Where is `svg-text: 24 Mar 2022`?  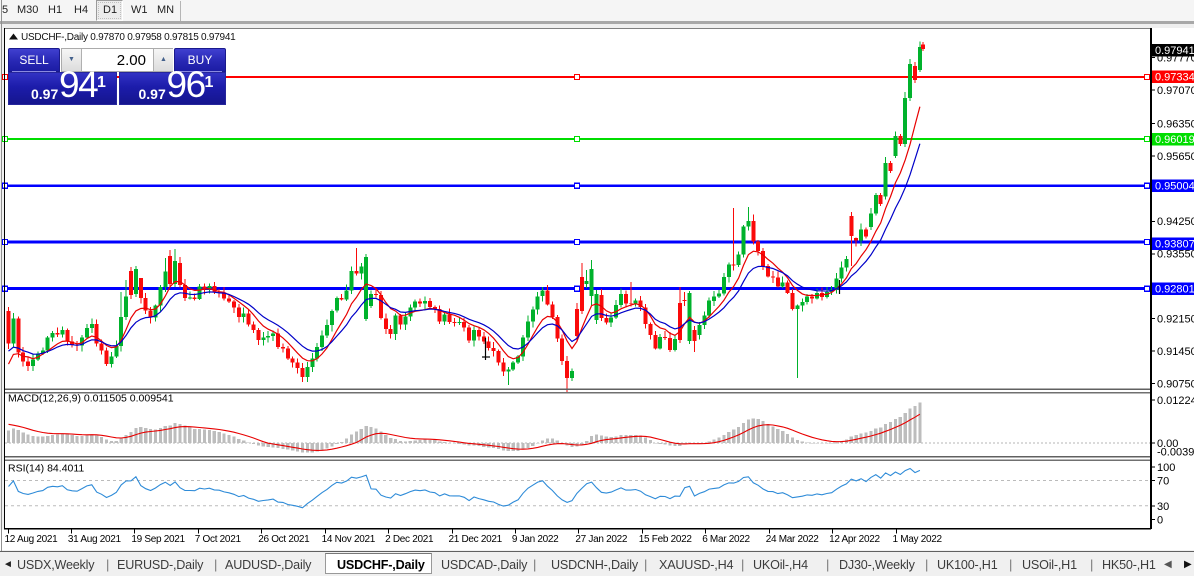 svg-text: 24 Mar 2022 is located at coordinates (793, 539).